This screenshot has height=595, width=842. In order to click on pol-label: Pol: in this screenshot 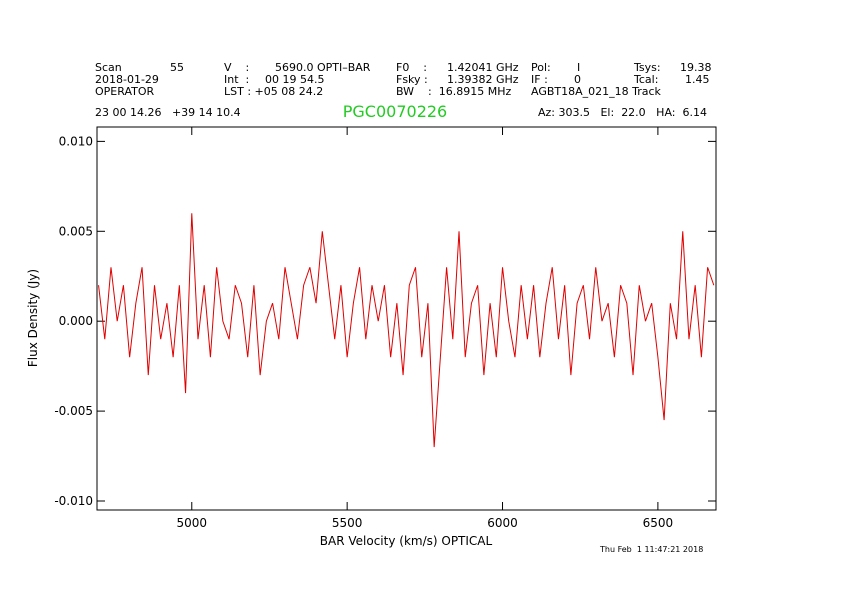, I will do `click(541, 67)`.